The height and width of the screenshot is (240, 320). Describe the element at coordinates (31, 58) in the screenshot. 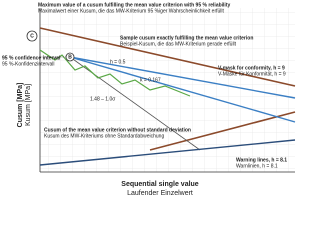

I see `annotation: 95 % confidence interval` at that location.